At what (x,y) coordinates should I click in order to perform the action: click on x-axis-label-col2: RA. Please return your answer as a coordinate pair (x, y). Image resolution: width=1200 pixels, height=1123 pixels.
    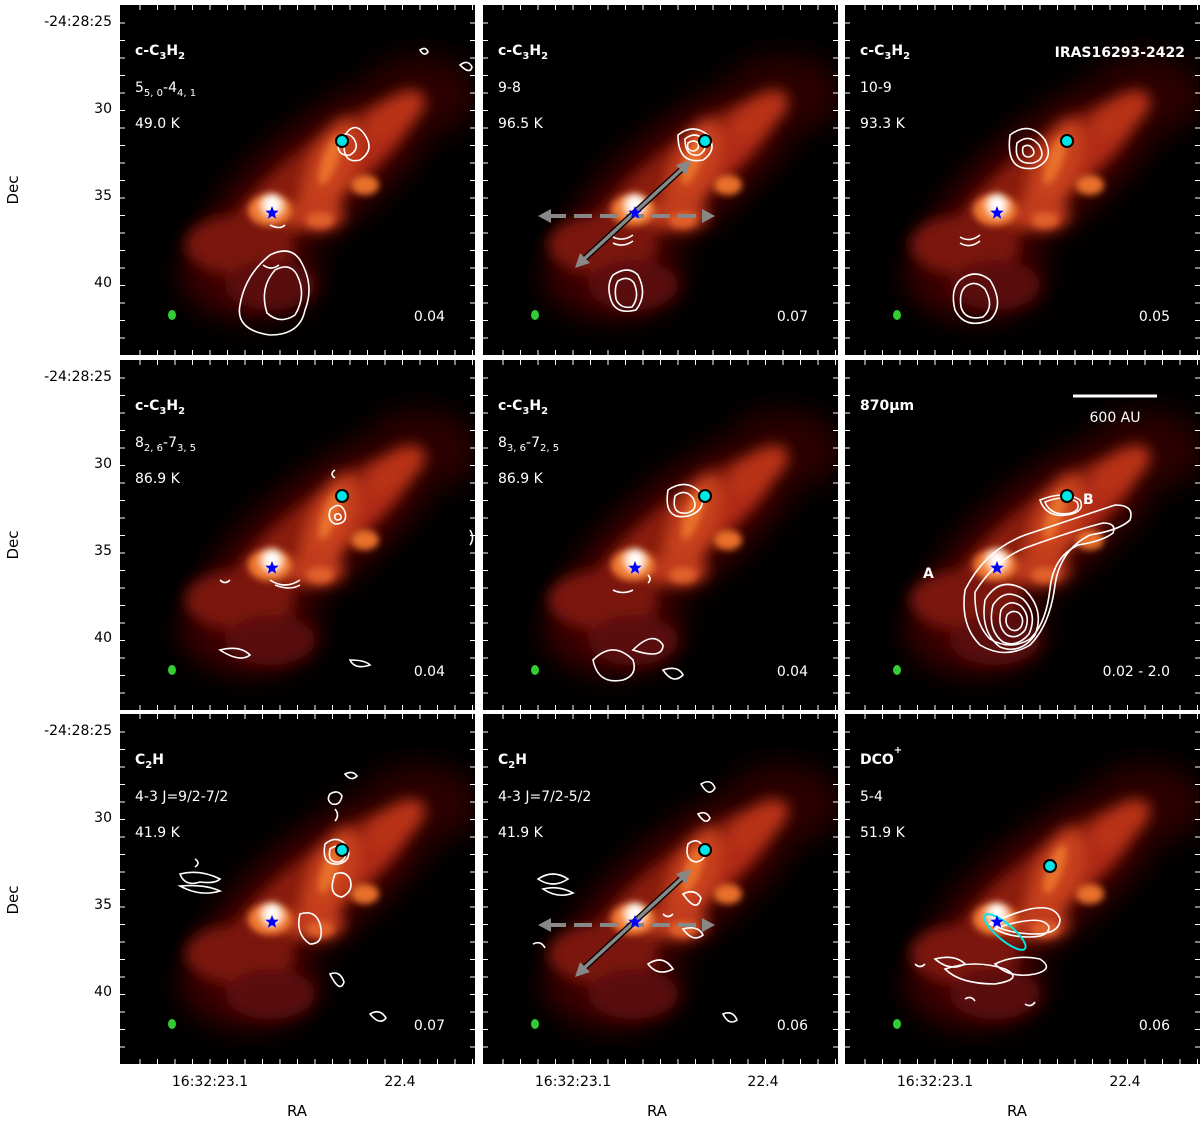
    Looking at the image, I should click on (657, 1111).